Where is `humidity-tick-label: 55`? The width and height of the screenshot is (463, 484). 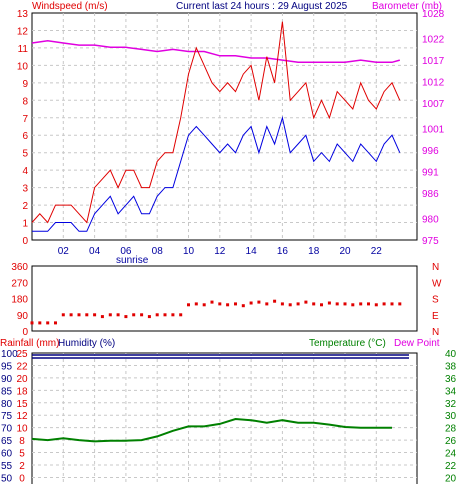
humidity-tick-label: 55 is located at coordinates (7, 466).